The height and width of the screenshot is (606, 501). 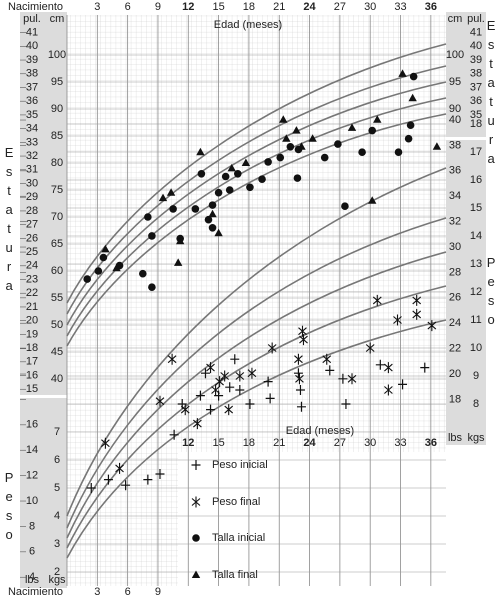 What do you see at coordinates (476, 376) in the screenshot?
I see `y-tick-label: 9` at bounding box center [476, 376].